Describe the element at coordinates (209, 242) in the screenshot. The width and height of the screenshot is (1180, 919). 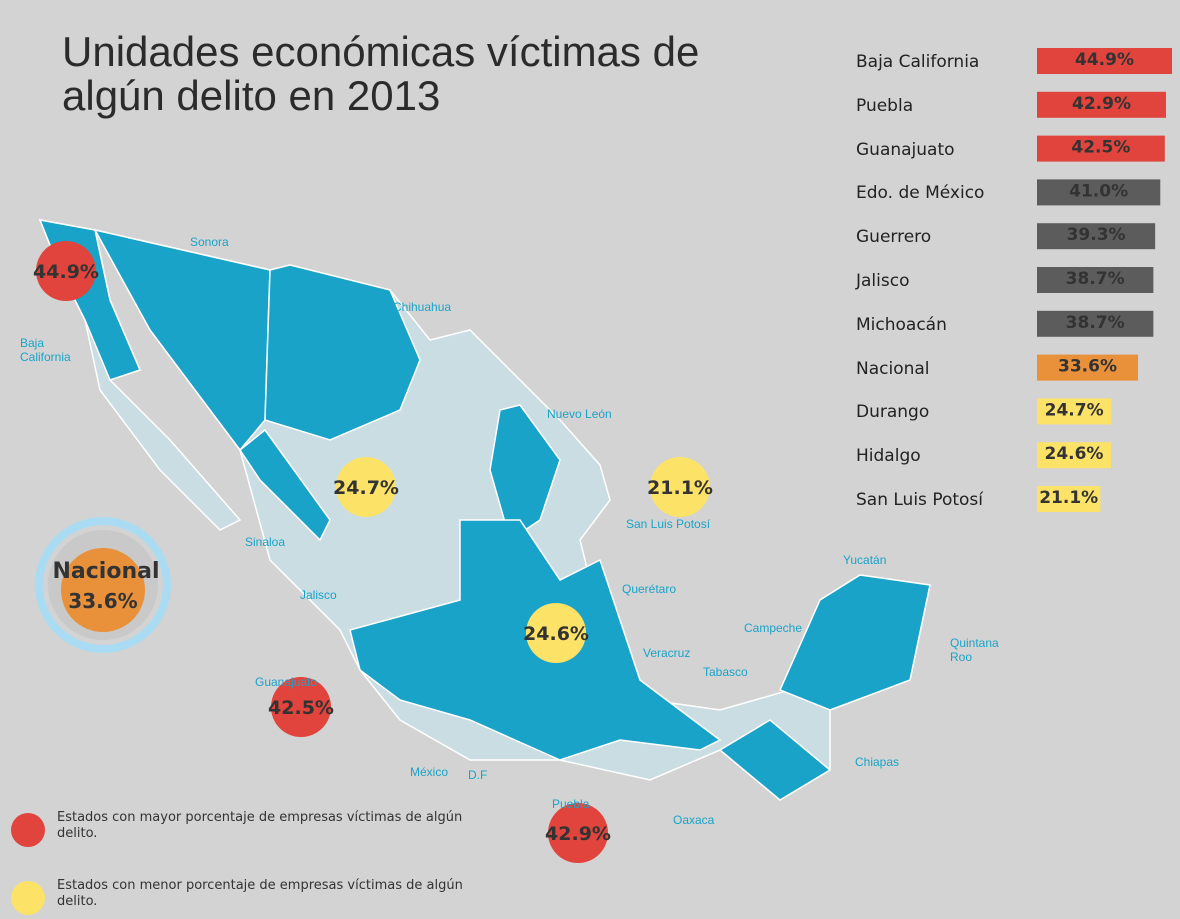
I see `state-label: Sonora` at that location.